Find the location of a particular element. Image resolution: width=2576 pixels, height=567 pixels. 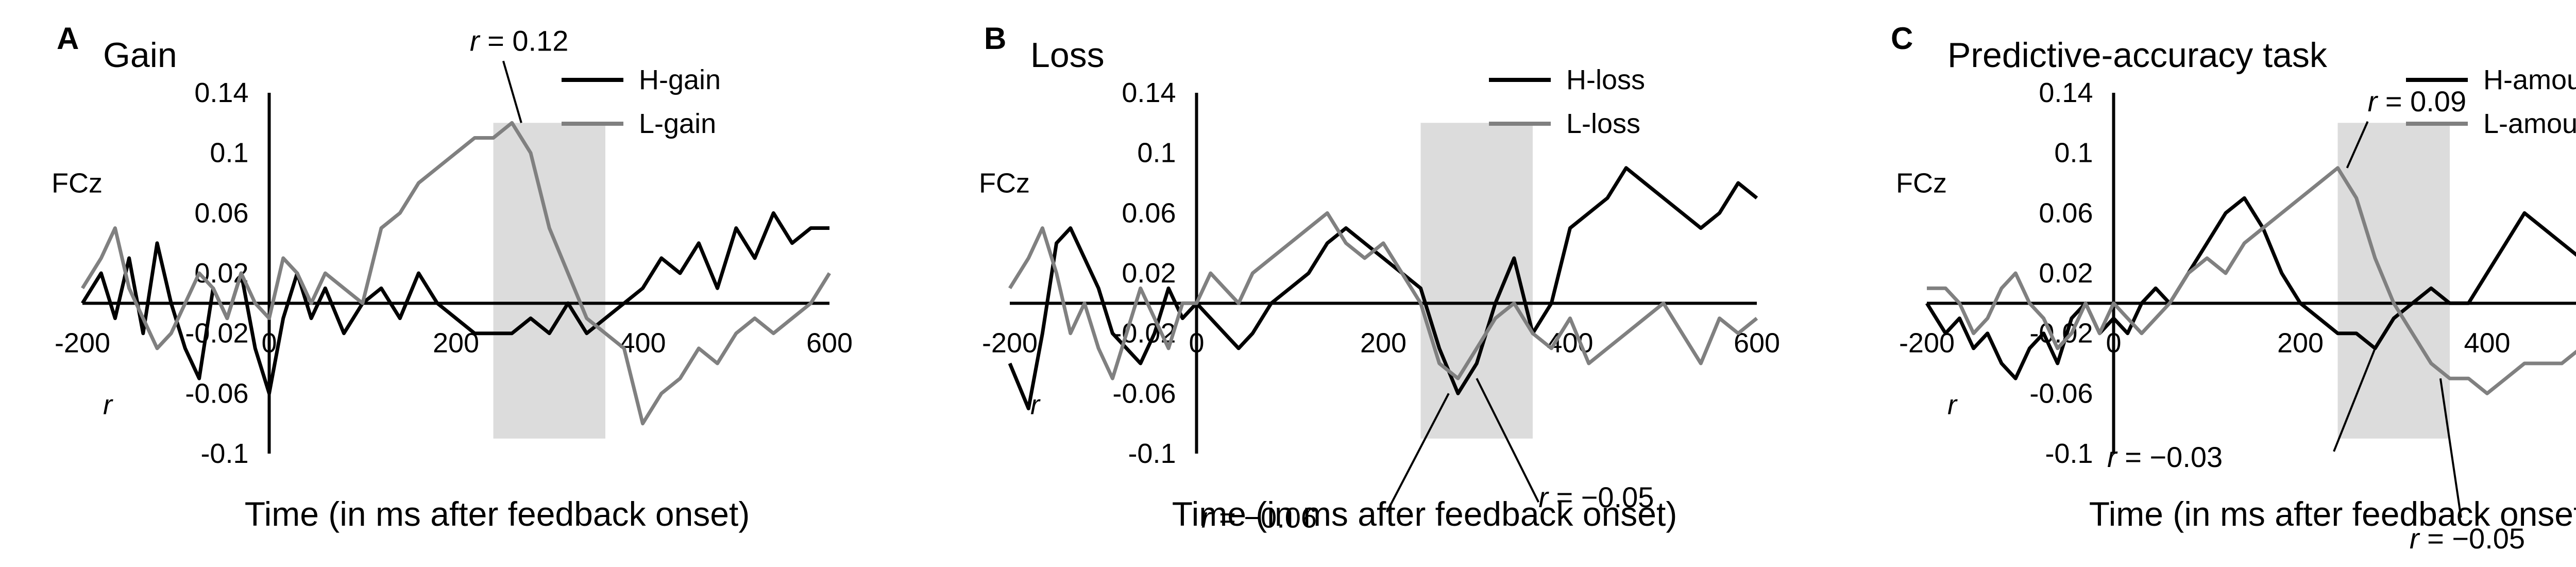

legend-item: H-amount is located at coordinates (2491, 79).